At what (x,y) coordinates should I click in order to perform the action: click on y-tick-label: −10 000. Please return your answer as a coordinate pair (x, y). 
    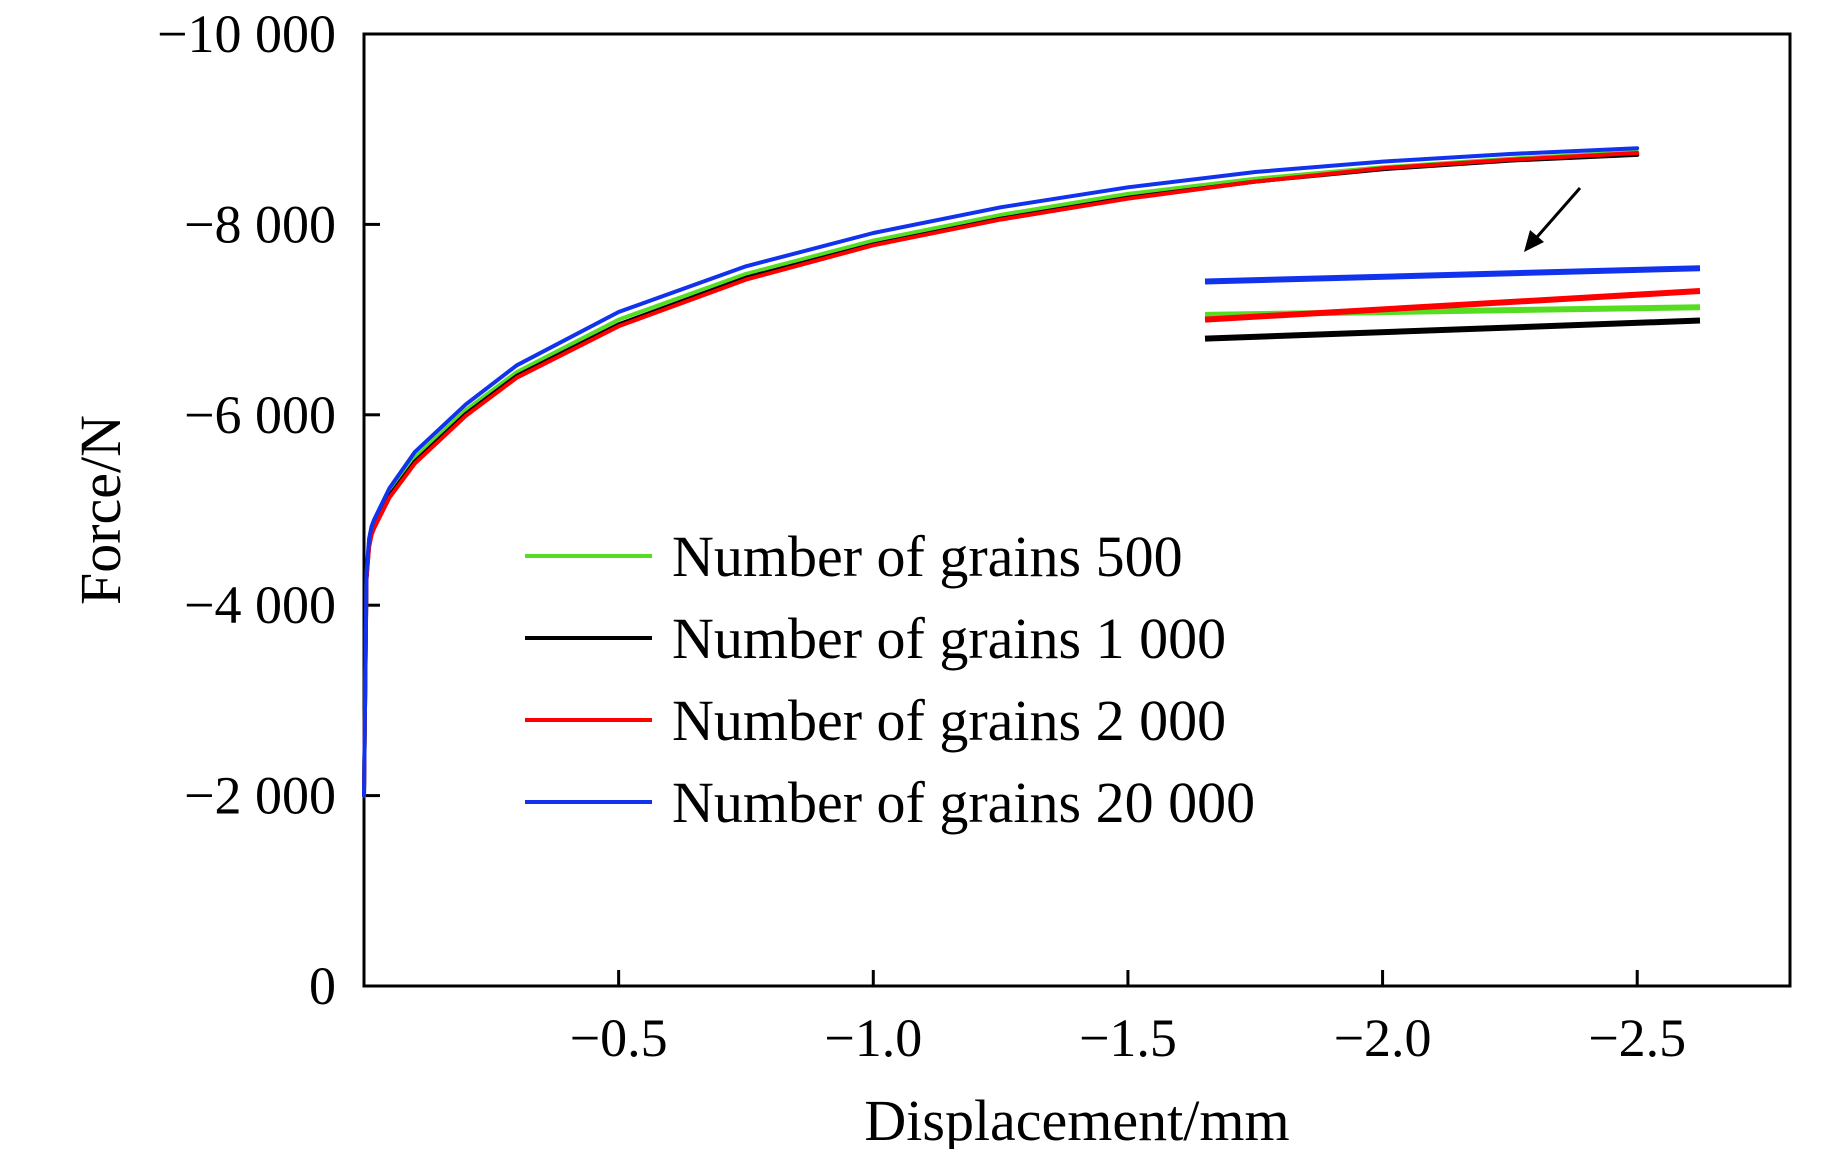
    Looking at the image, I should click on (246, 34).